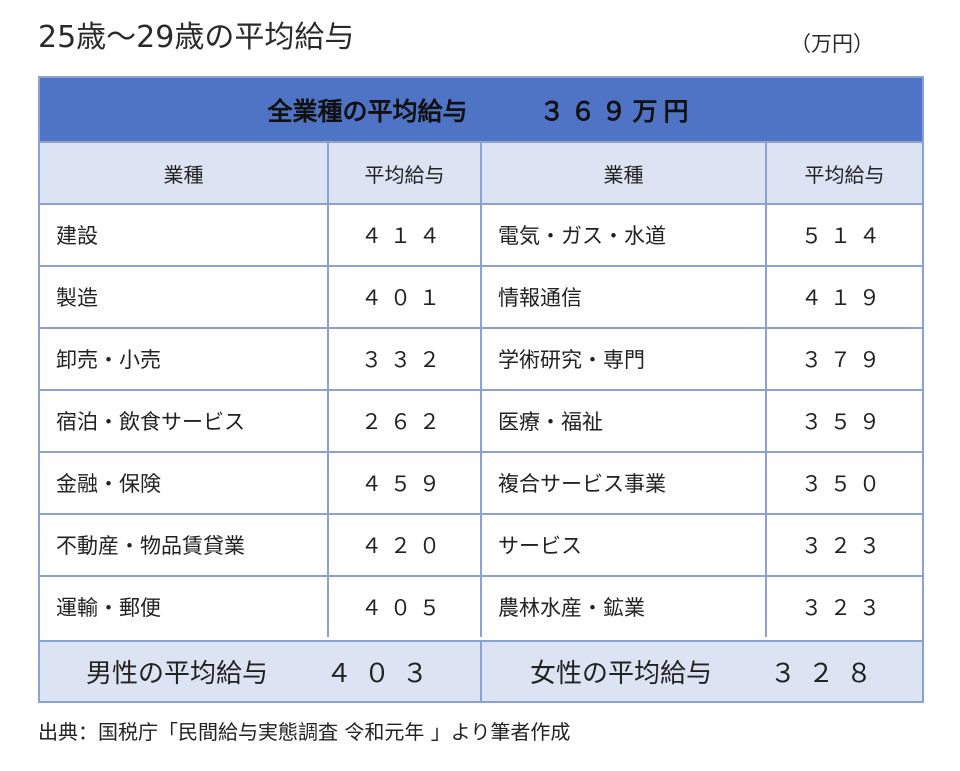 The width and height of the screenshot is (960, 771). I want to click on industry-name: サービス, so click(624, 545).